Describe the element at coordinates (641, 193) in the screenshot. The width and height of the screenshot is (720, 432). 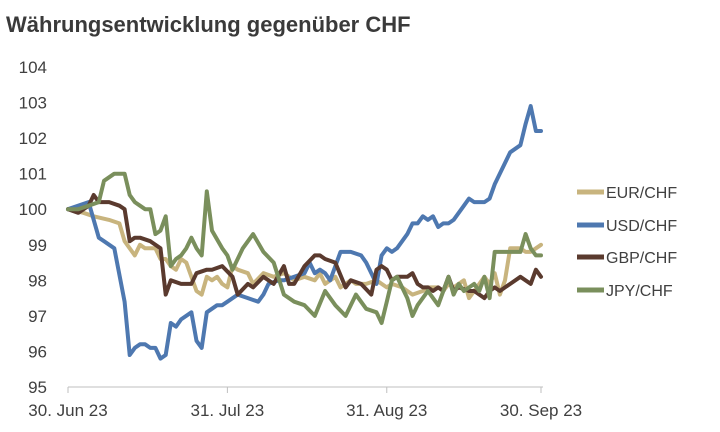
I see `legend-label: EUR/CHF` at that location.